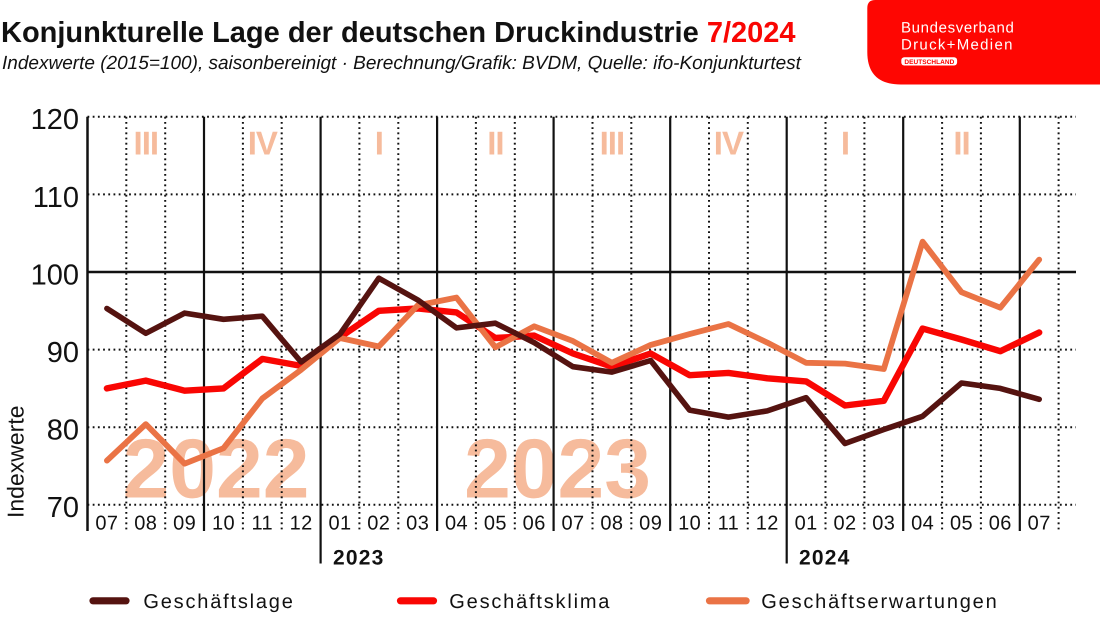 The width and height of the screenshot is (1100, 619). What do you see at coordinates (56, 198) in the screenshot?
I see `svg-text: 110` at bounding box center [56, 198].